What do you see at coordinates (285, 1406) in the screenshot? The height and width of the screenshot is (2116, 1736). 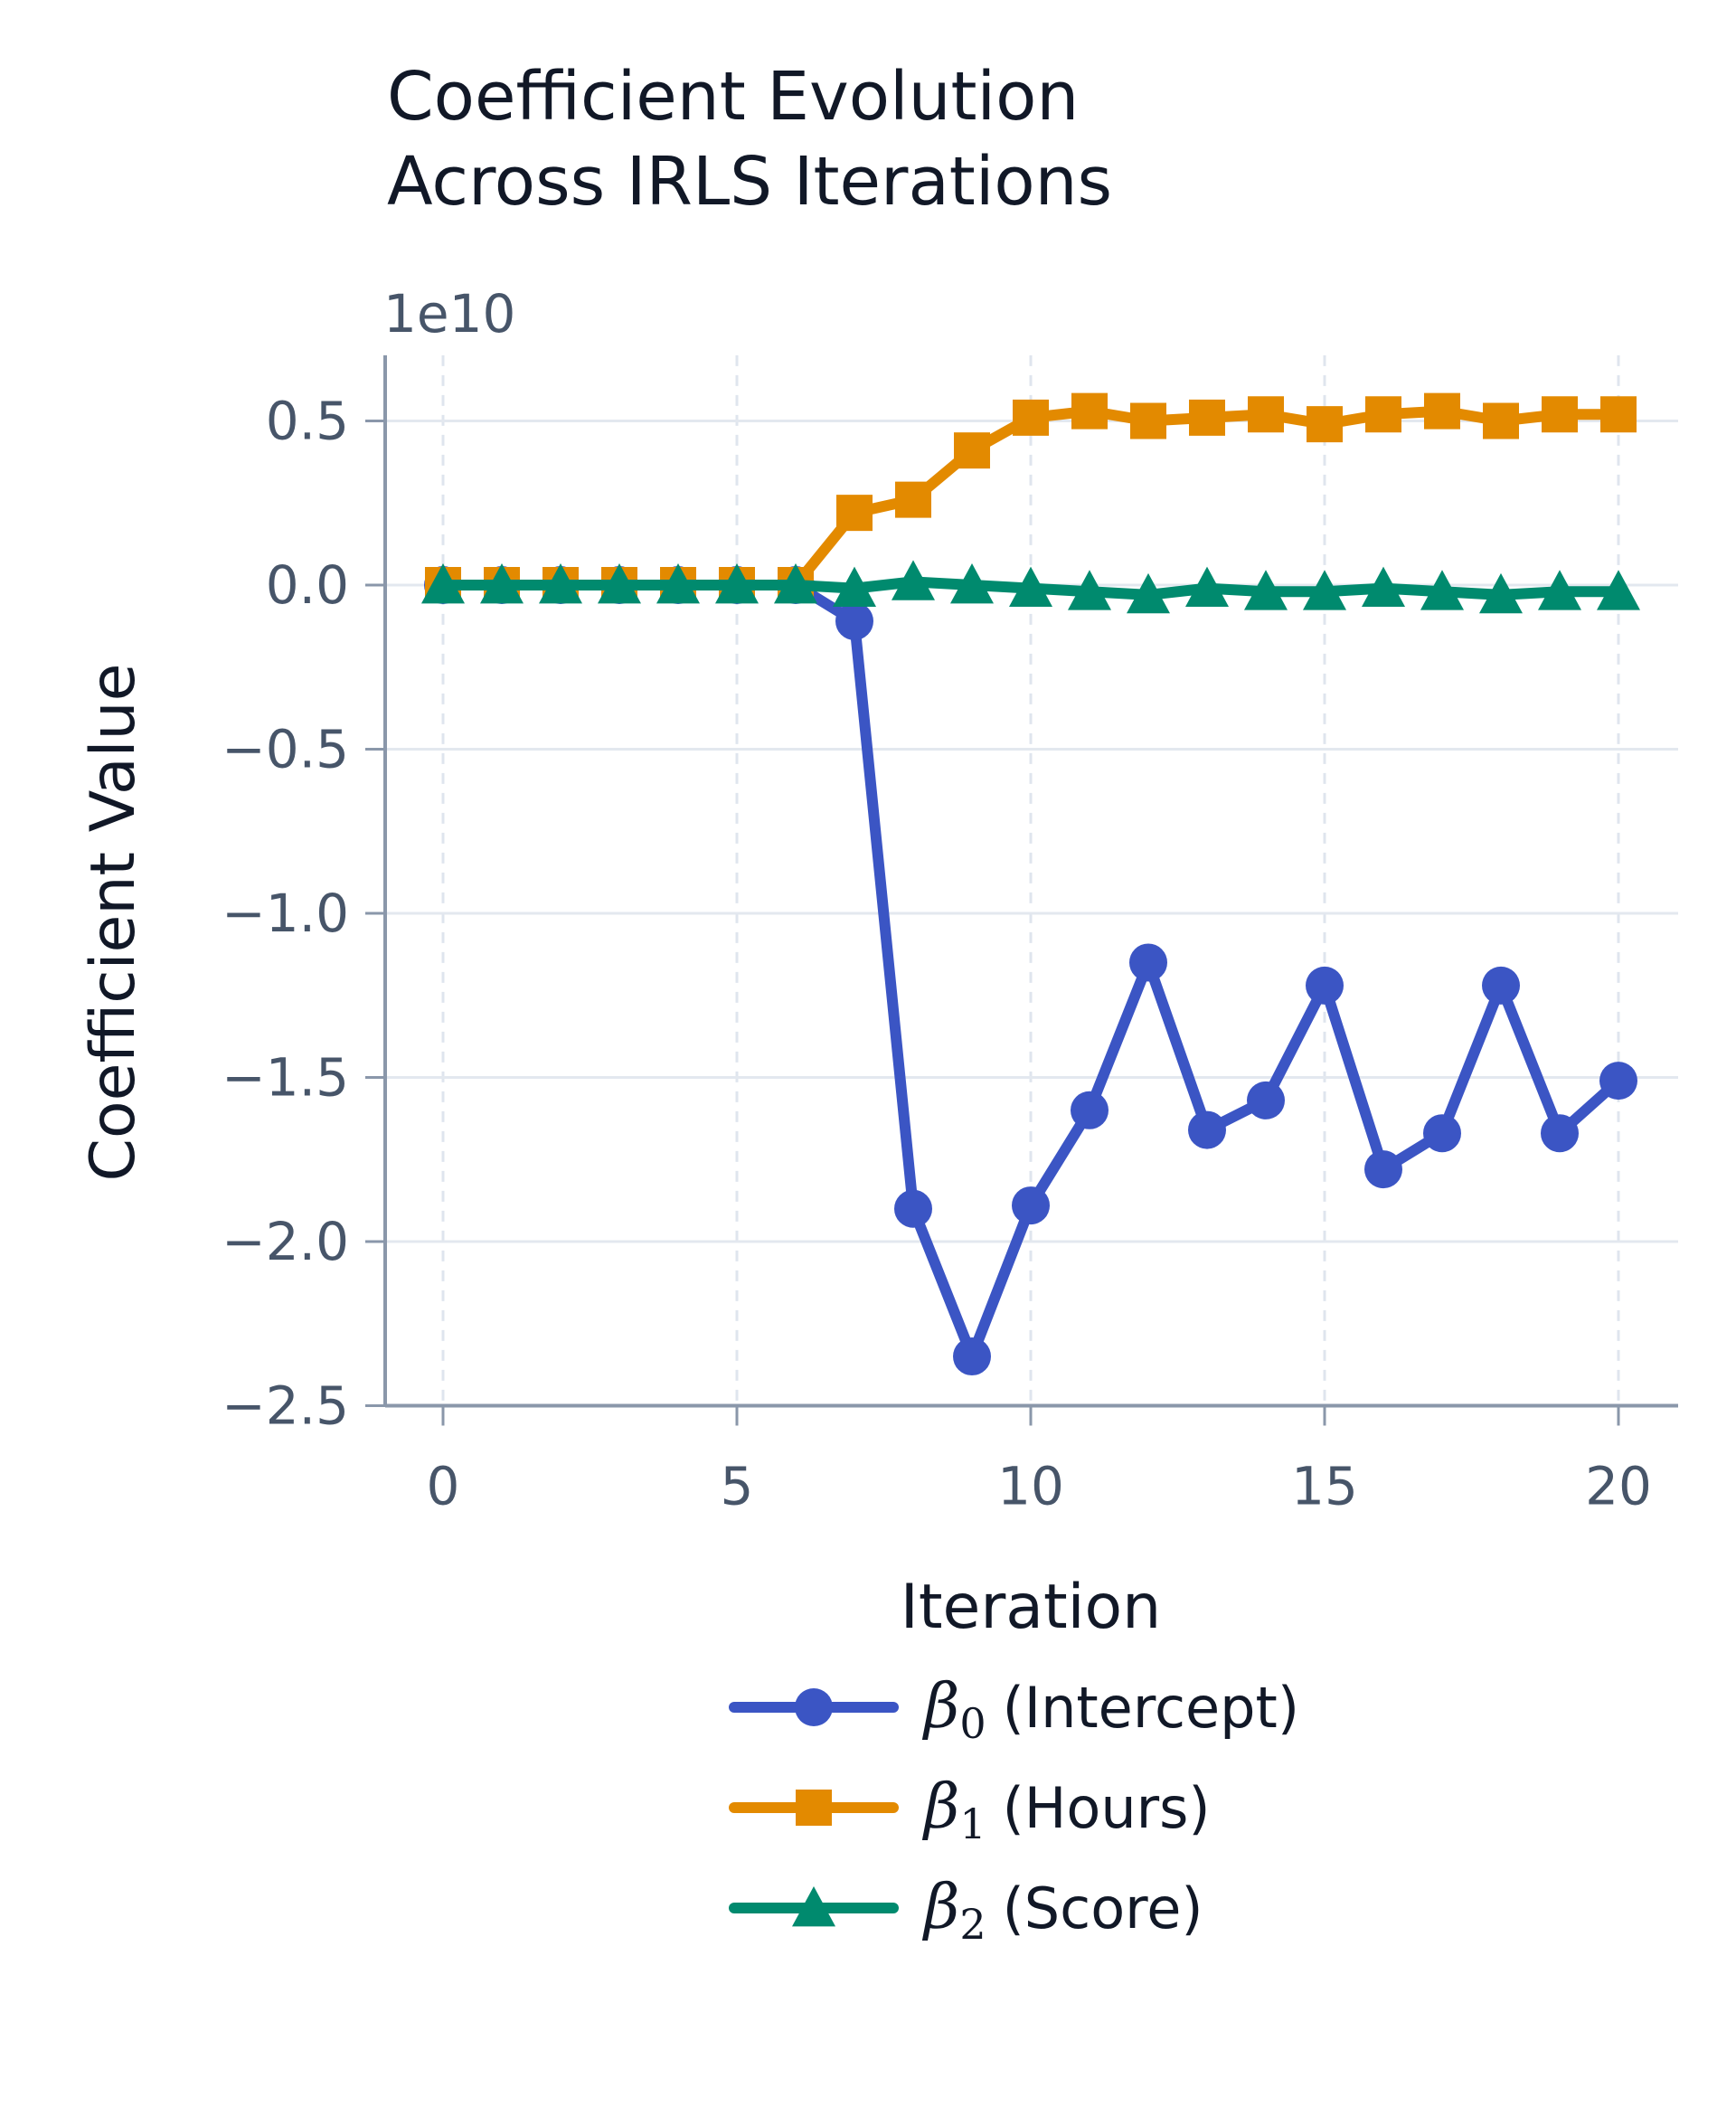 I see `y-tick-label: −2.5` at bounding box center [285, 1406].